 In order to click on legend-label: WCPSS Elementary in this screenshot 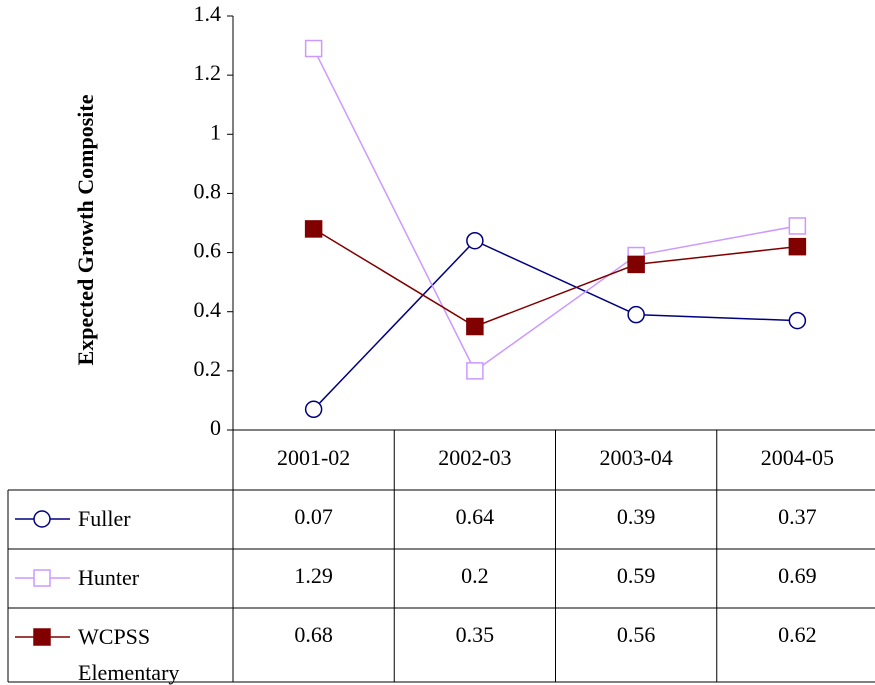, I will do `click(129, 654)`.